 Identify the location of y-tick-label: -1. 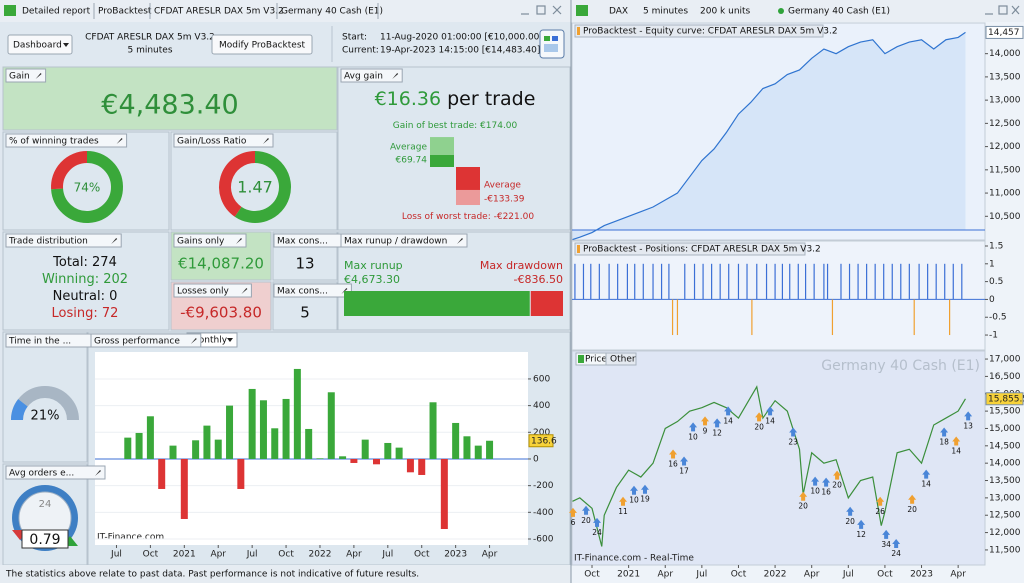
(993, 336).